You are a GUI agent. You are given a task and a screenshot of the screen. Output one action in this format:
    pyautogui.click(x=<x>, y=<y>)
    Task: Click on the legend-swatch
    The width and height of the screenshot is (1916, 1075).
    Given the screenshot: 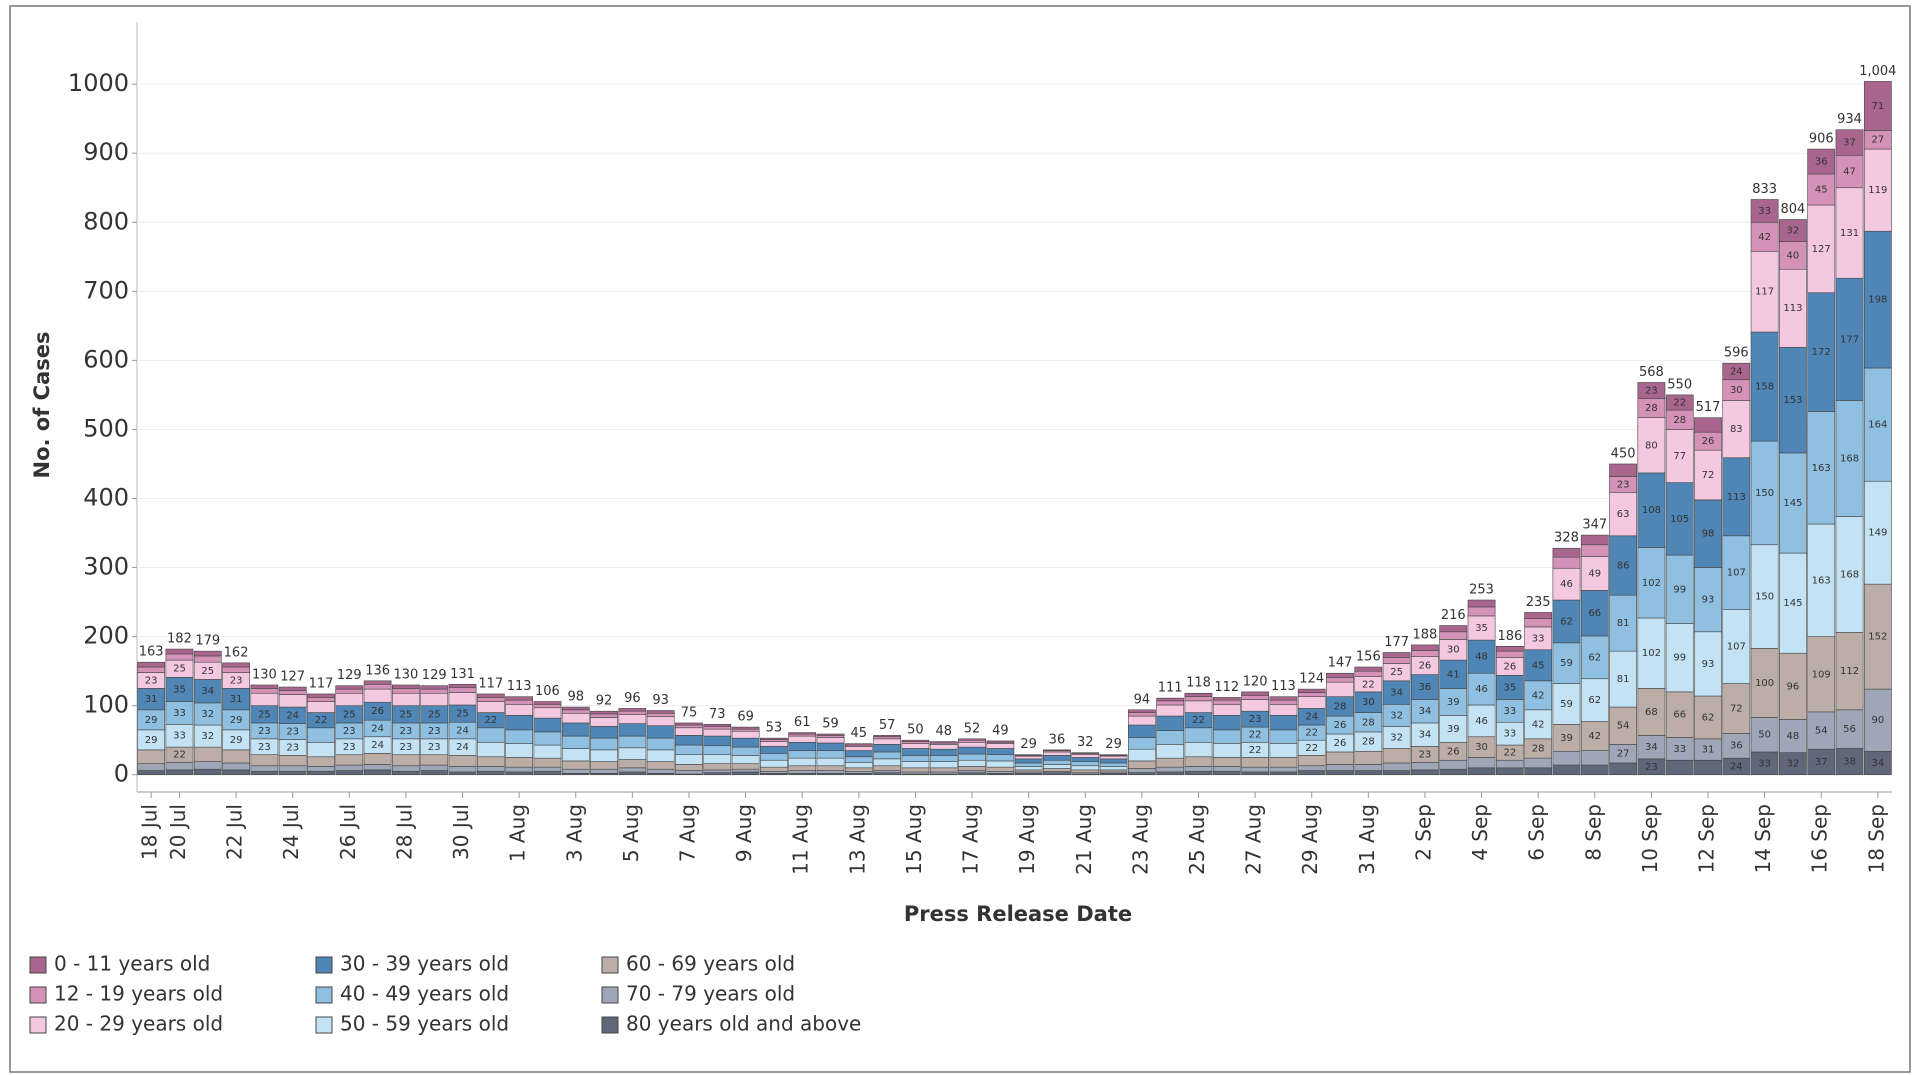 What is the action you would take?
    pyautogui.click(x=610, y=1025)
    